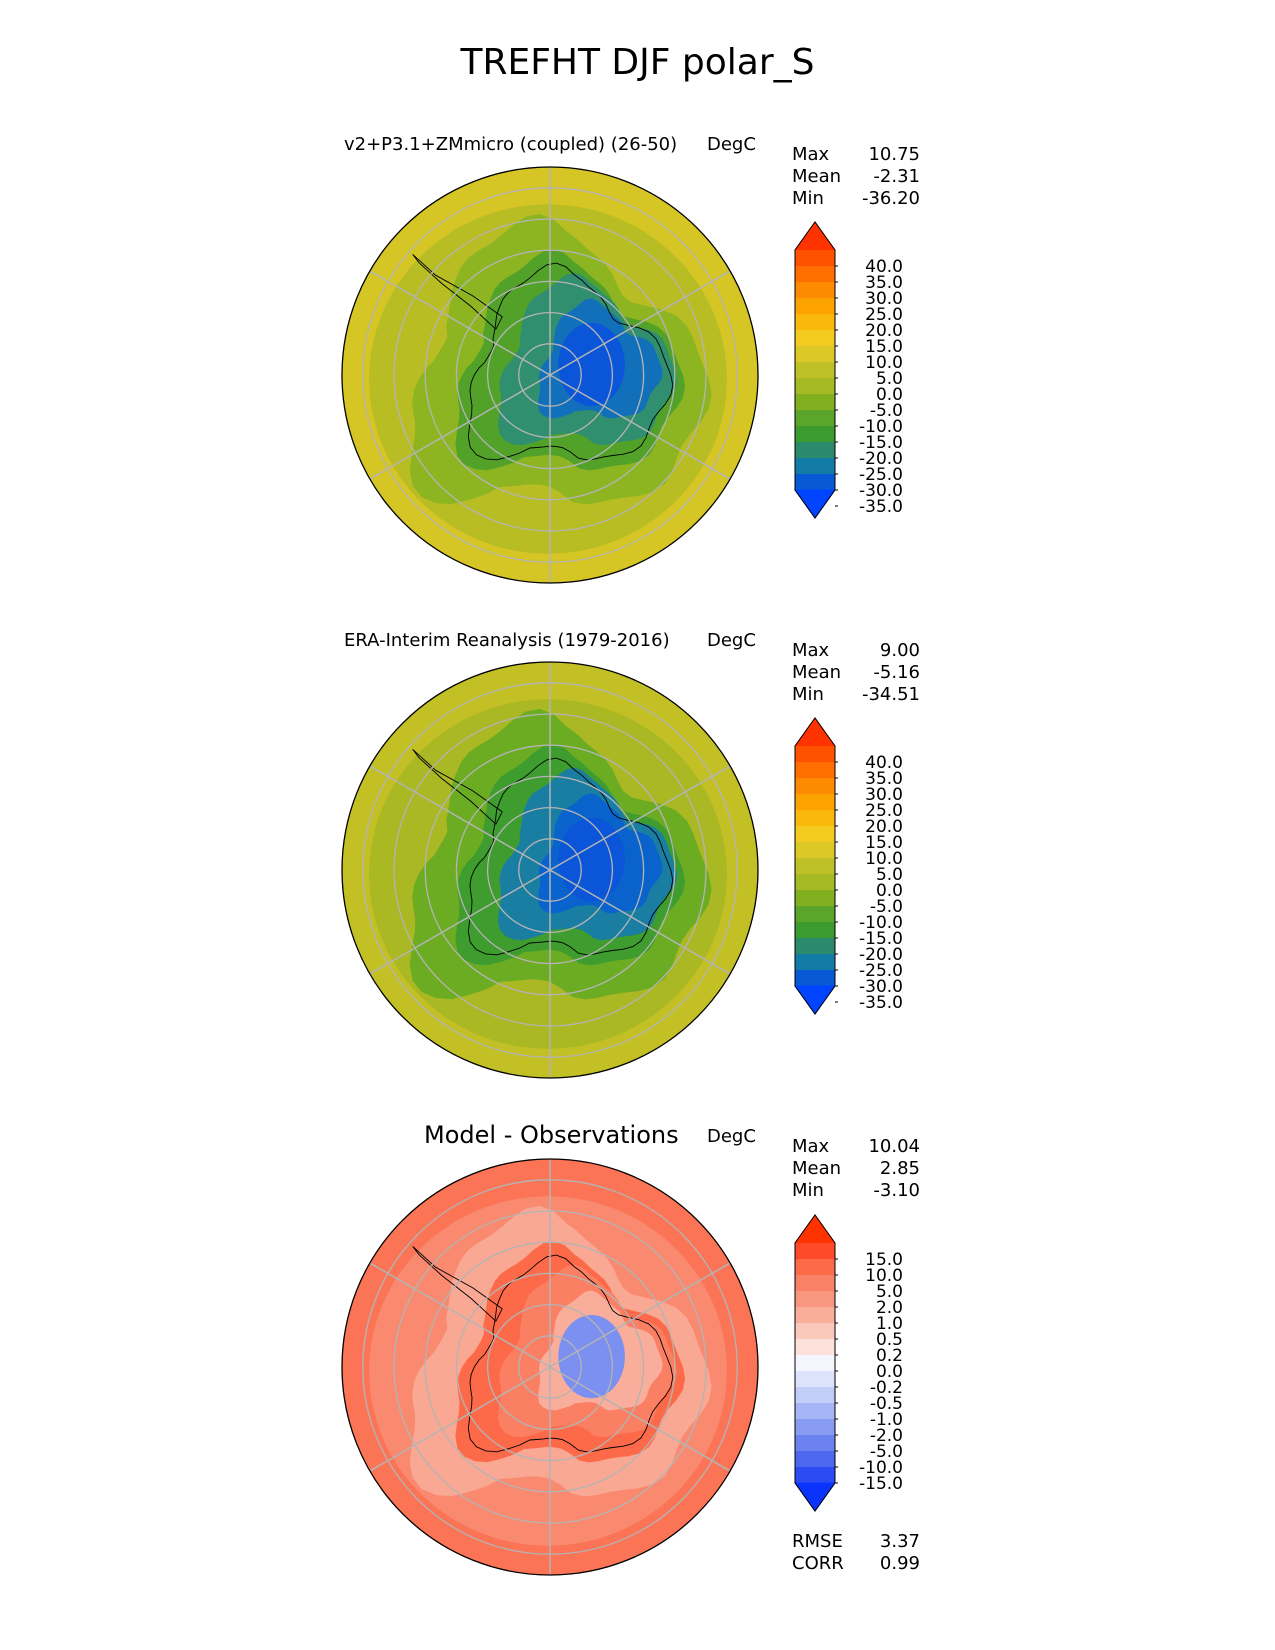 The width and height of the screenshot is (1275, 1650). I want to click on colorbar-tick-label: 1.0, so click(889, 1324).